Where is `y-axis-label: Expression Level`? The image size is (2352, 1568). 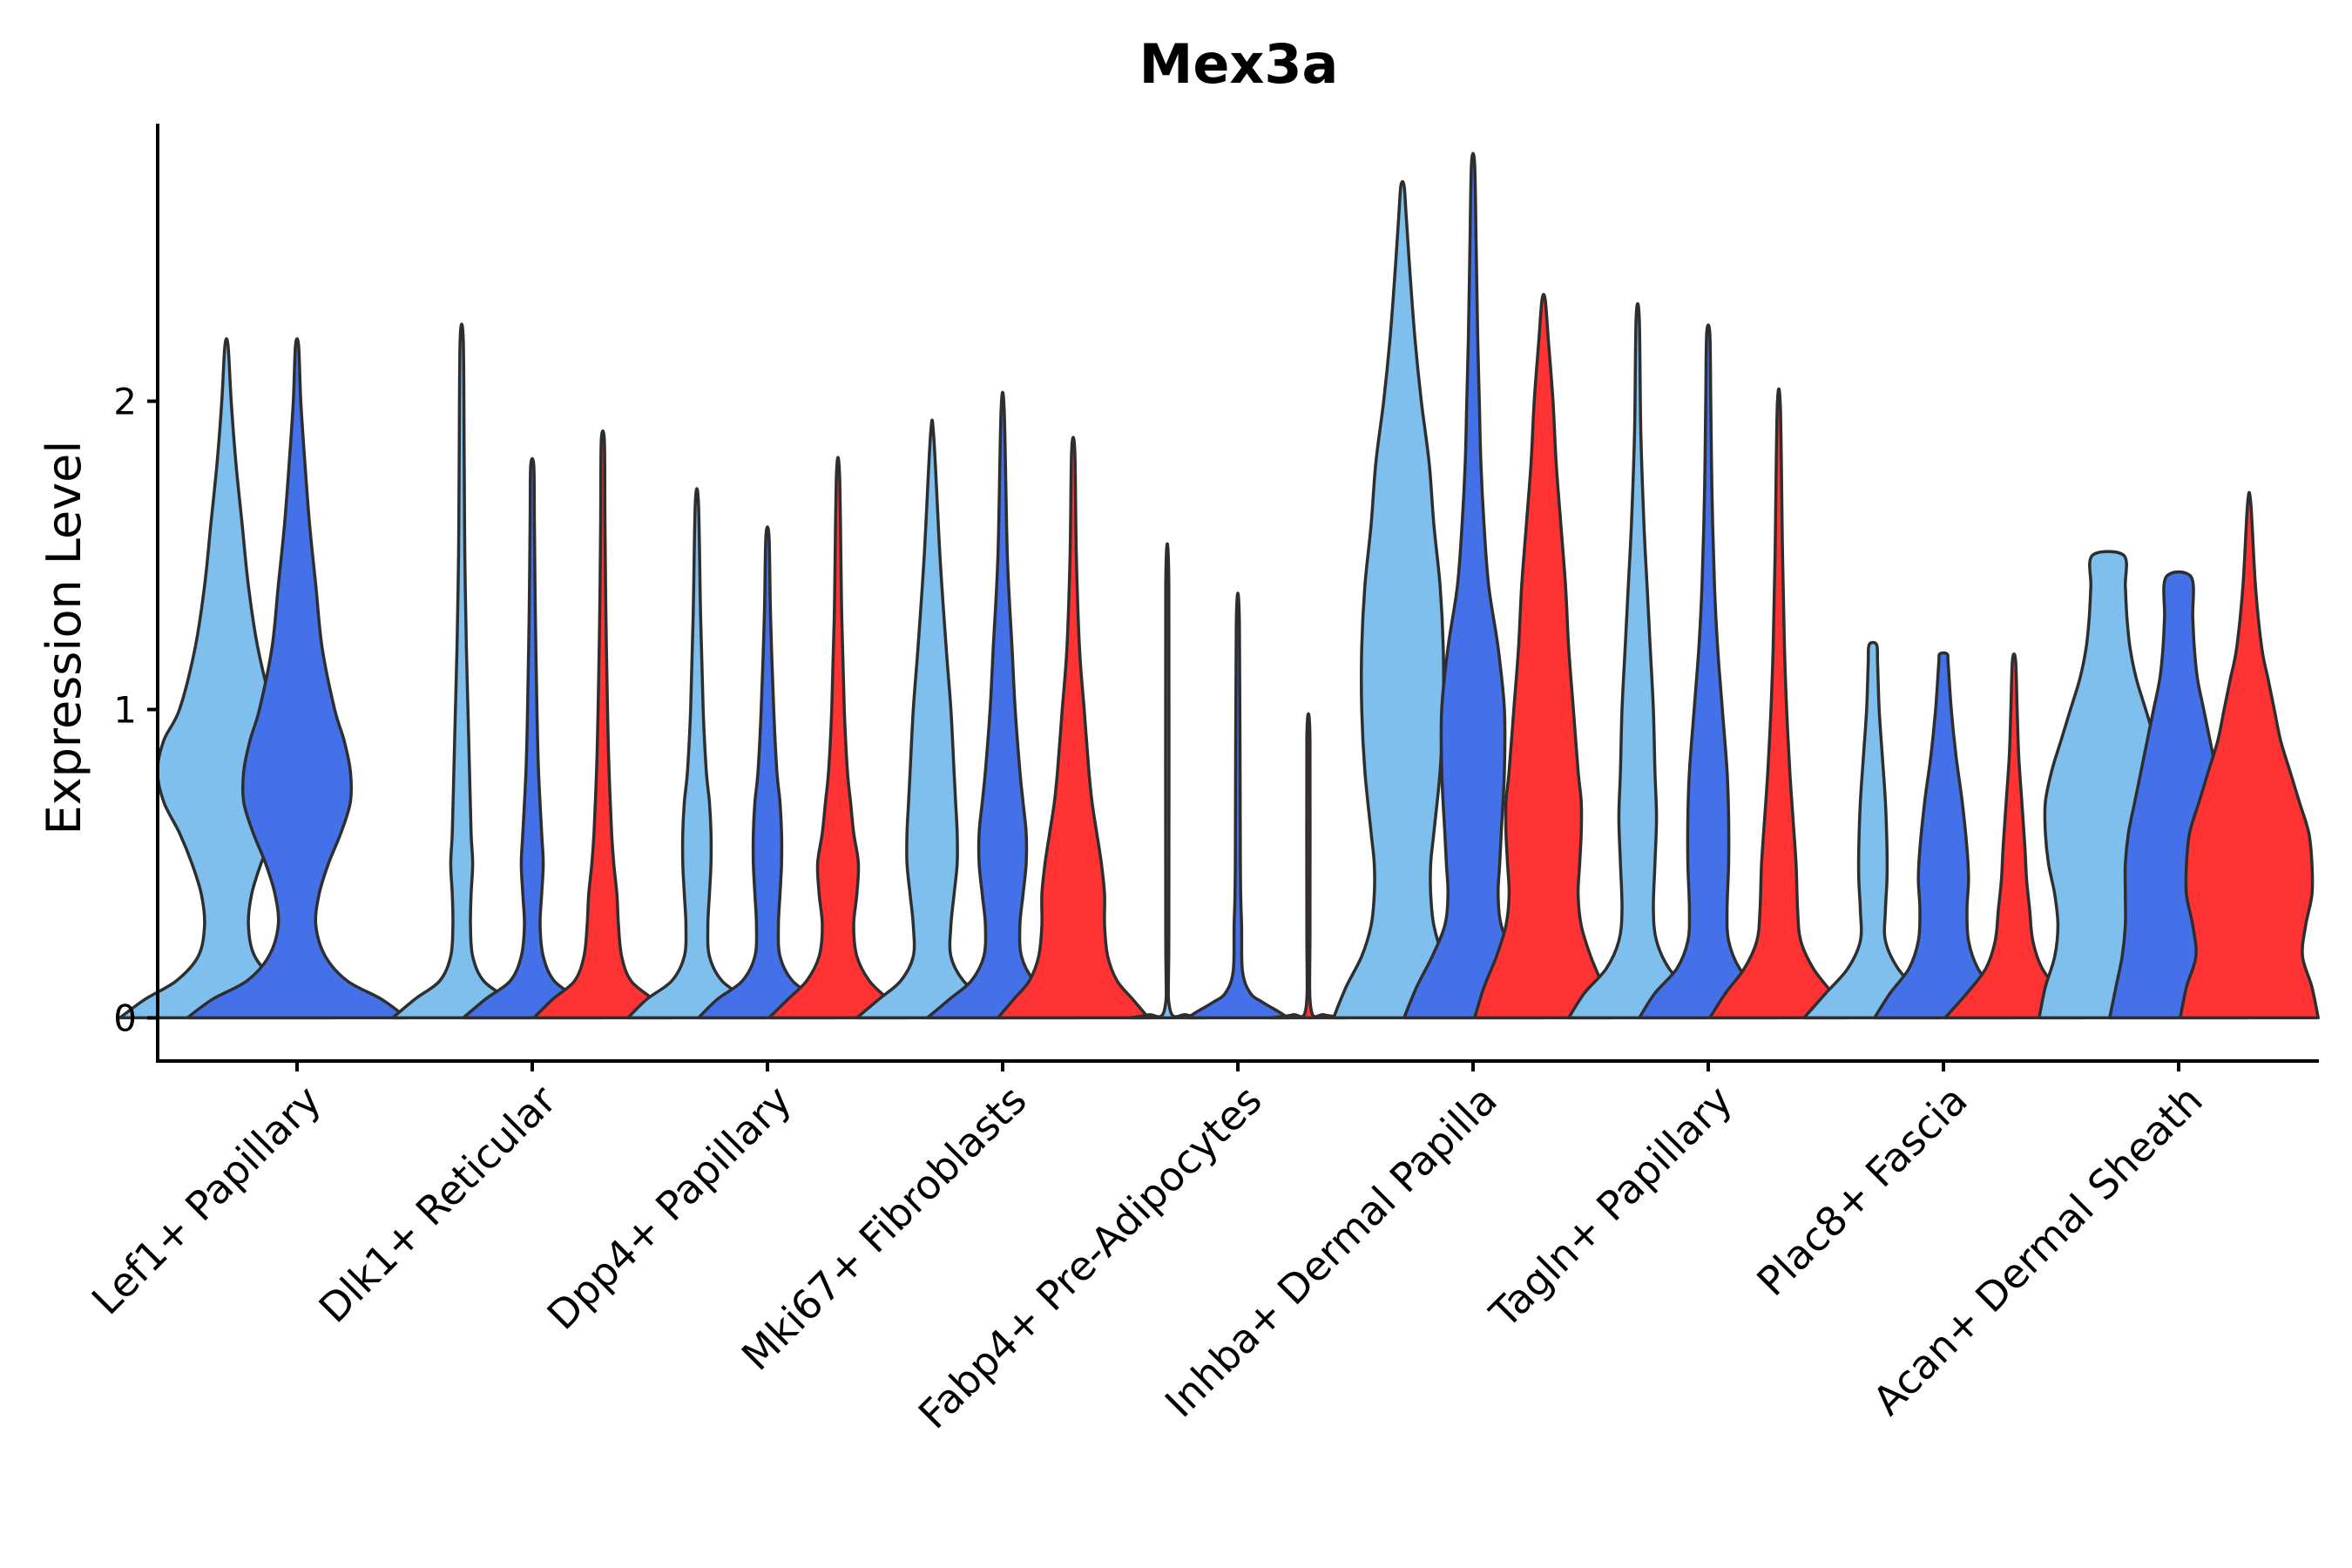 y-axis-label: Expression Level is located at coordinates (64, 638).